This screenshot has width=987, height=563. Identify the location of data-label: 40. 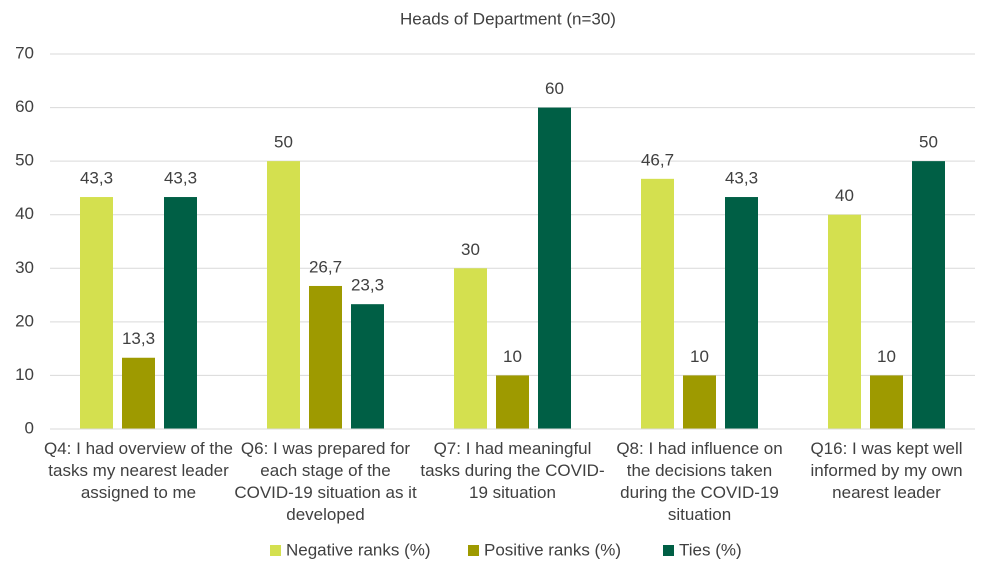
(844, 195).